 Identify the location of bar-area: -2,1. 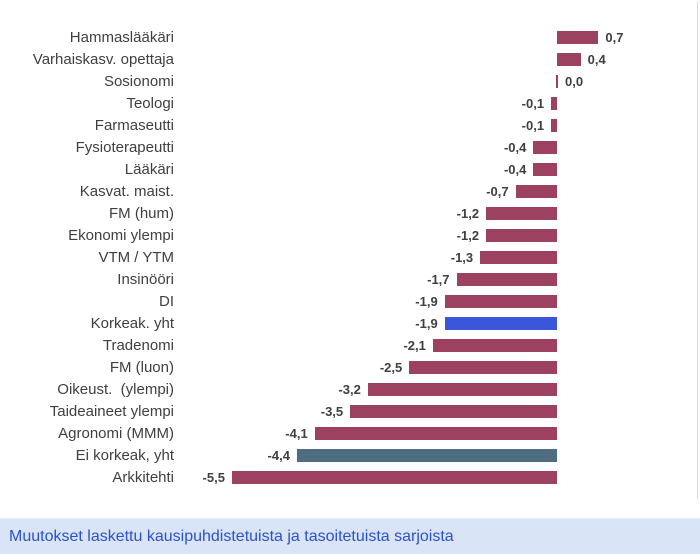
(437, 346).